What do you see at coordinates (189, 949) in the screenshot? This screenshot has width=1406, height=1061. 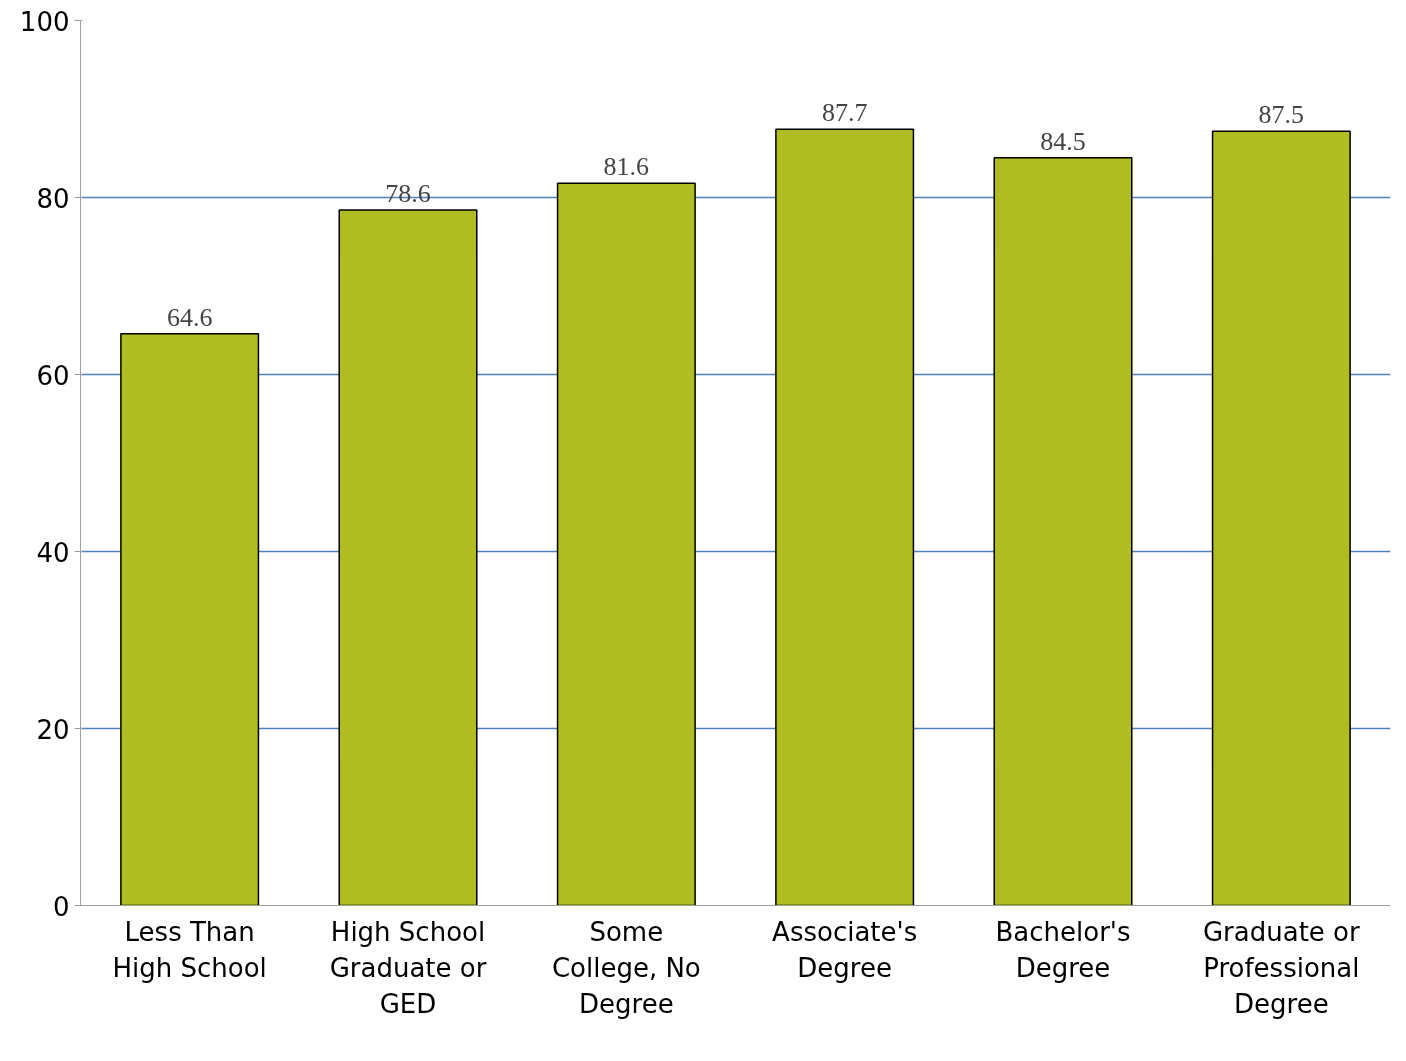 I see `x-tick-label: Less Than High School` at bounding box center [189, 949].